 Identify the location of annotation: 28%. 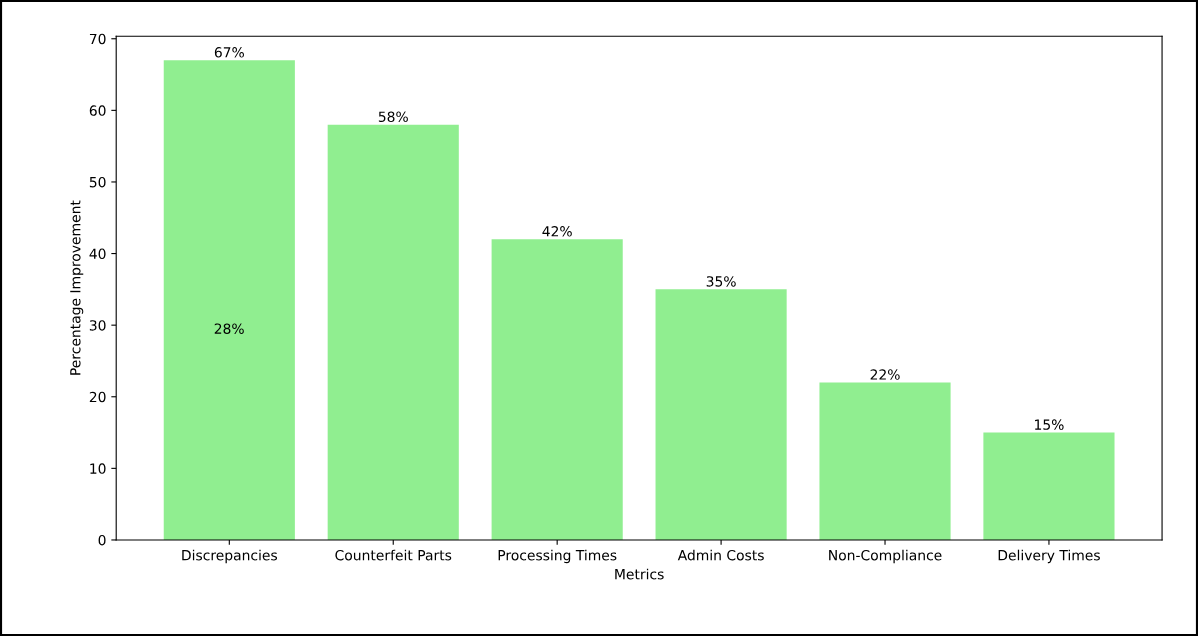
(229, 328).